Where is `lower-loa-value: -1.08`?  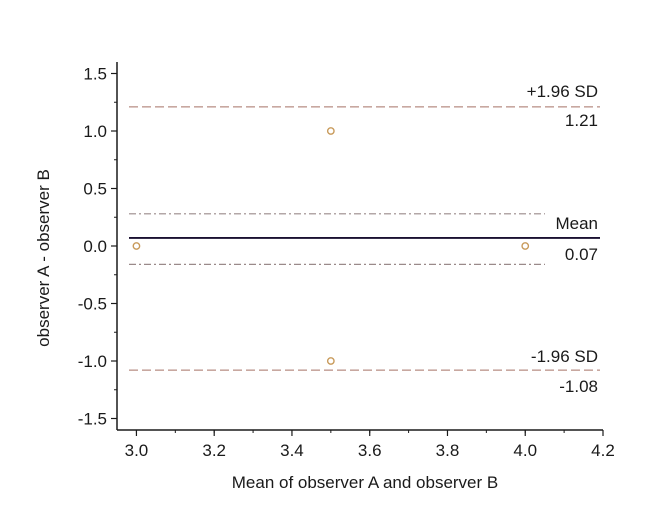 lower-loa-value: -1.08 is located at coordinates (578, 386).